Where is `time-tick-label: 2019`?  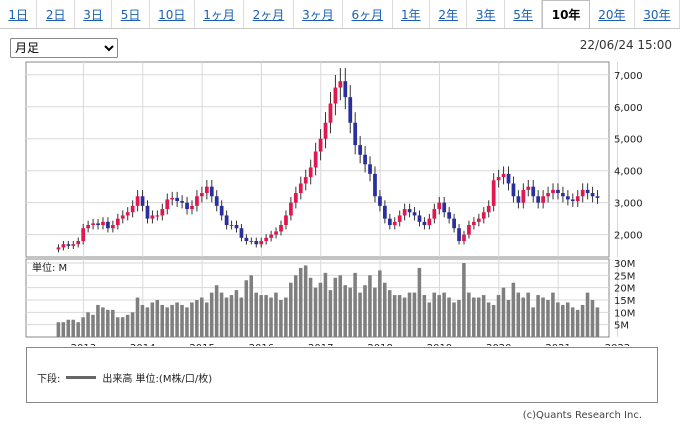 time-tick-label: 2019 is located at coordinates (439, 344).